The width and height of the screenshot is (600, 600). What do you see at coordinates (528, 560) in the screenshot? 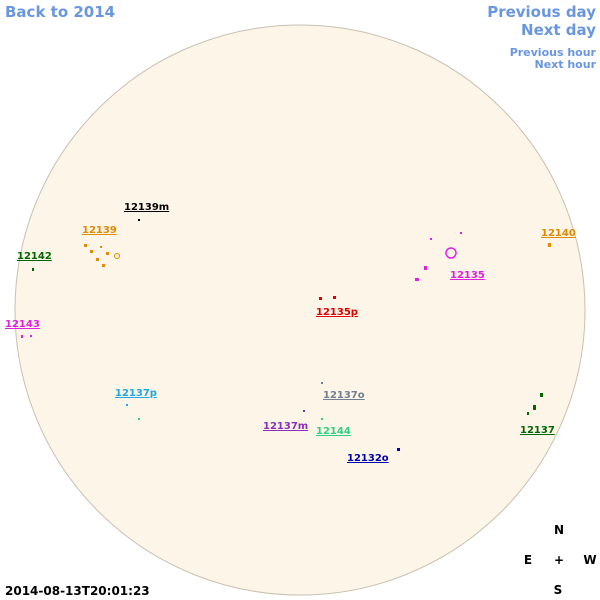
I see `compass-east: E` at bounding box center [528, 560].